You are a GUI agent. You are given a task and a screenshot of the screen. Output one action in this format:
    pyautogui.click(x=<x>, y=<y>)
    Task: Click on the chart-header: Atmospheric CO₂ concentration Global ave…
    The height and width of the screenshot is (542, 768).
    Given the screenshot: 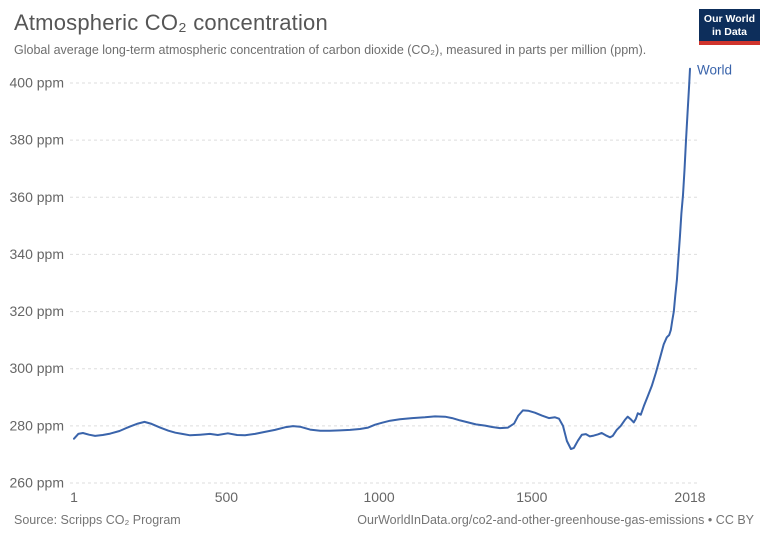 What is the action you would take?
    pyautogui.click(x=344, y=33)
    